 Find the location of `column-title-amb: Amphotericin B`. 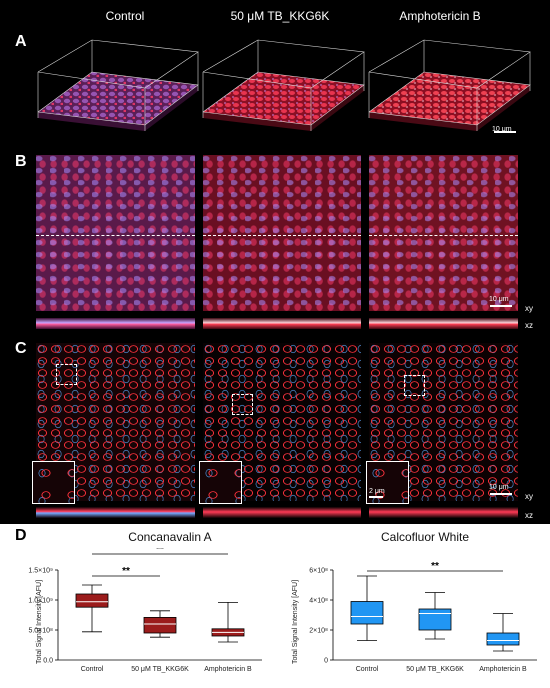

column-title-amb: Amphotericin B is located at coordinates (440, 16).